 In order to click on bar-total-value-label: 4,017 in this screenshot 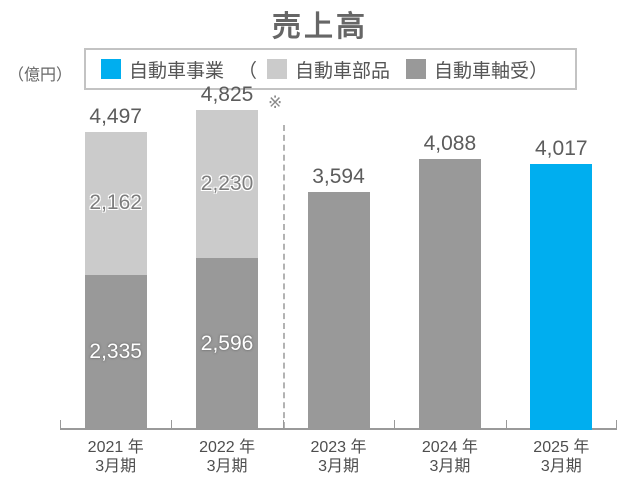, I will do `click(561, 148)`.